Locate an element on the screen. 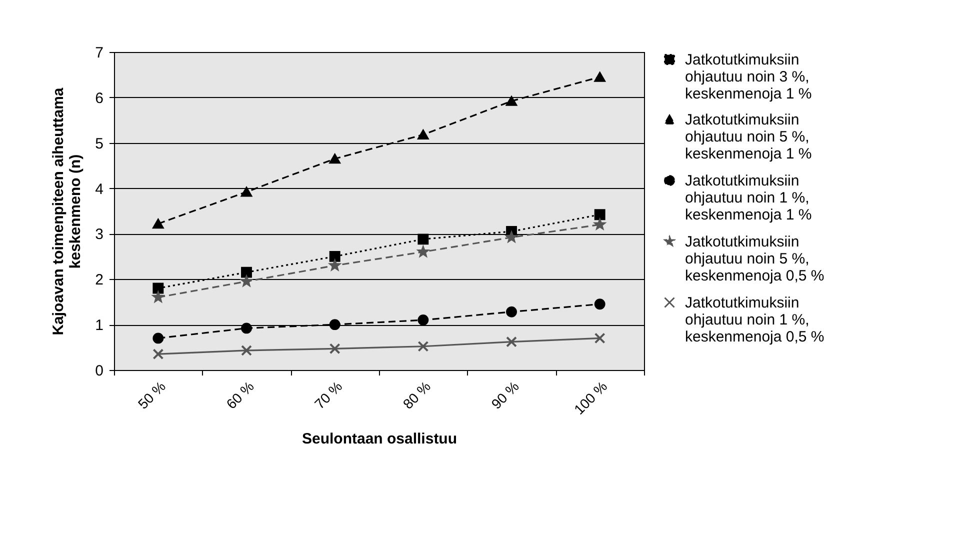 The height and width of the screenshot is (534, 980). y-tick-label: 1 is located at coordinates (99, 325).